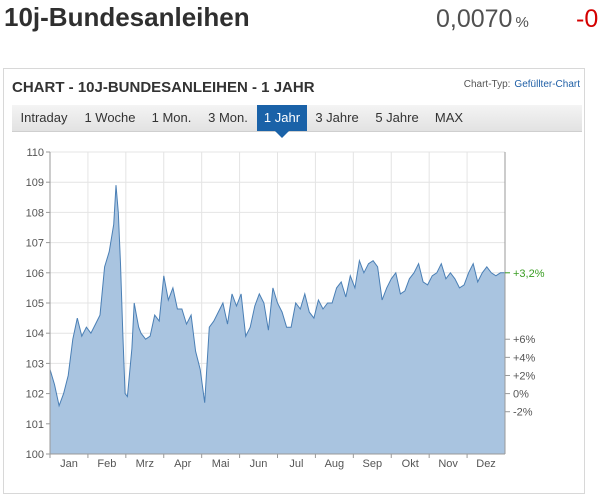  I want to click on tab-1-woche: 1 Woche, so click(110, 117).